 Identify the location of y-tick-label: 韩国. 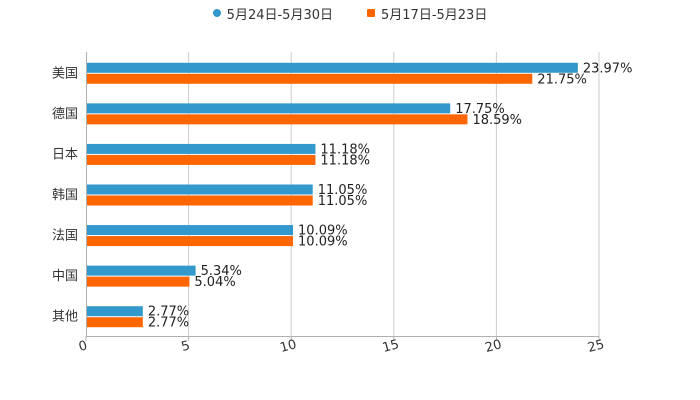
(65, 195).